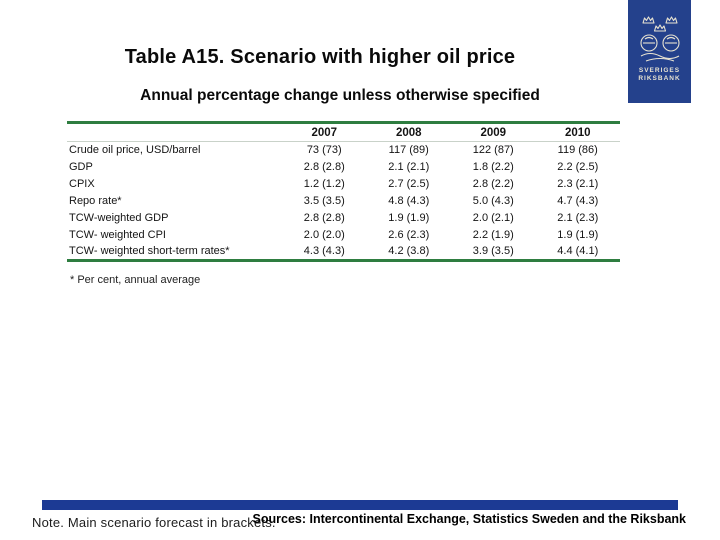  I want to click on row-label: TCW- weighted CPI, so click(117, 235).